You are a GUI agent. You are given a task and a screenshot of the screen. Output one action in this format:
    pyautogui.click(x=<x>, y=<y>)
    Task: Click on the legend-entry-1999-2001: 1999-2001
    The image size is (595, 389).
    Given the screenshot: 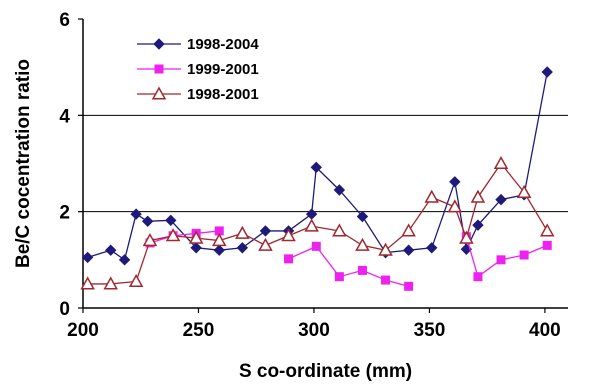 What is the action you would take?
    pyautogui.click(x=198, y=69)
    